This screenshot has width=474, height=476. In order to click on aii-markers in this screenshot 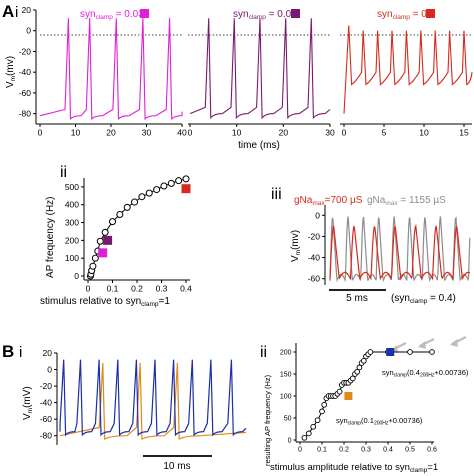, I will do `click(144, 221)`.